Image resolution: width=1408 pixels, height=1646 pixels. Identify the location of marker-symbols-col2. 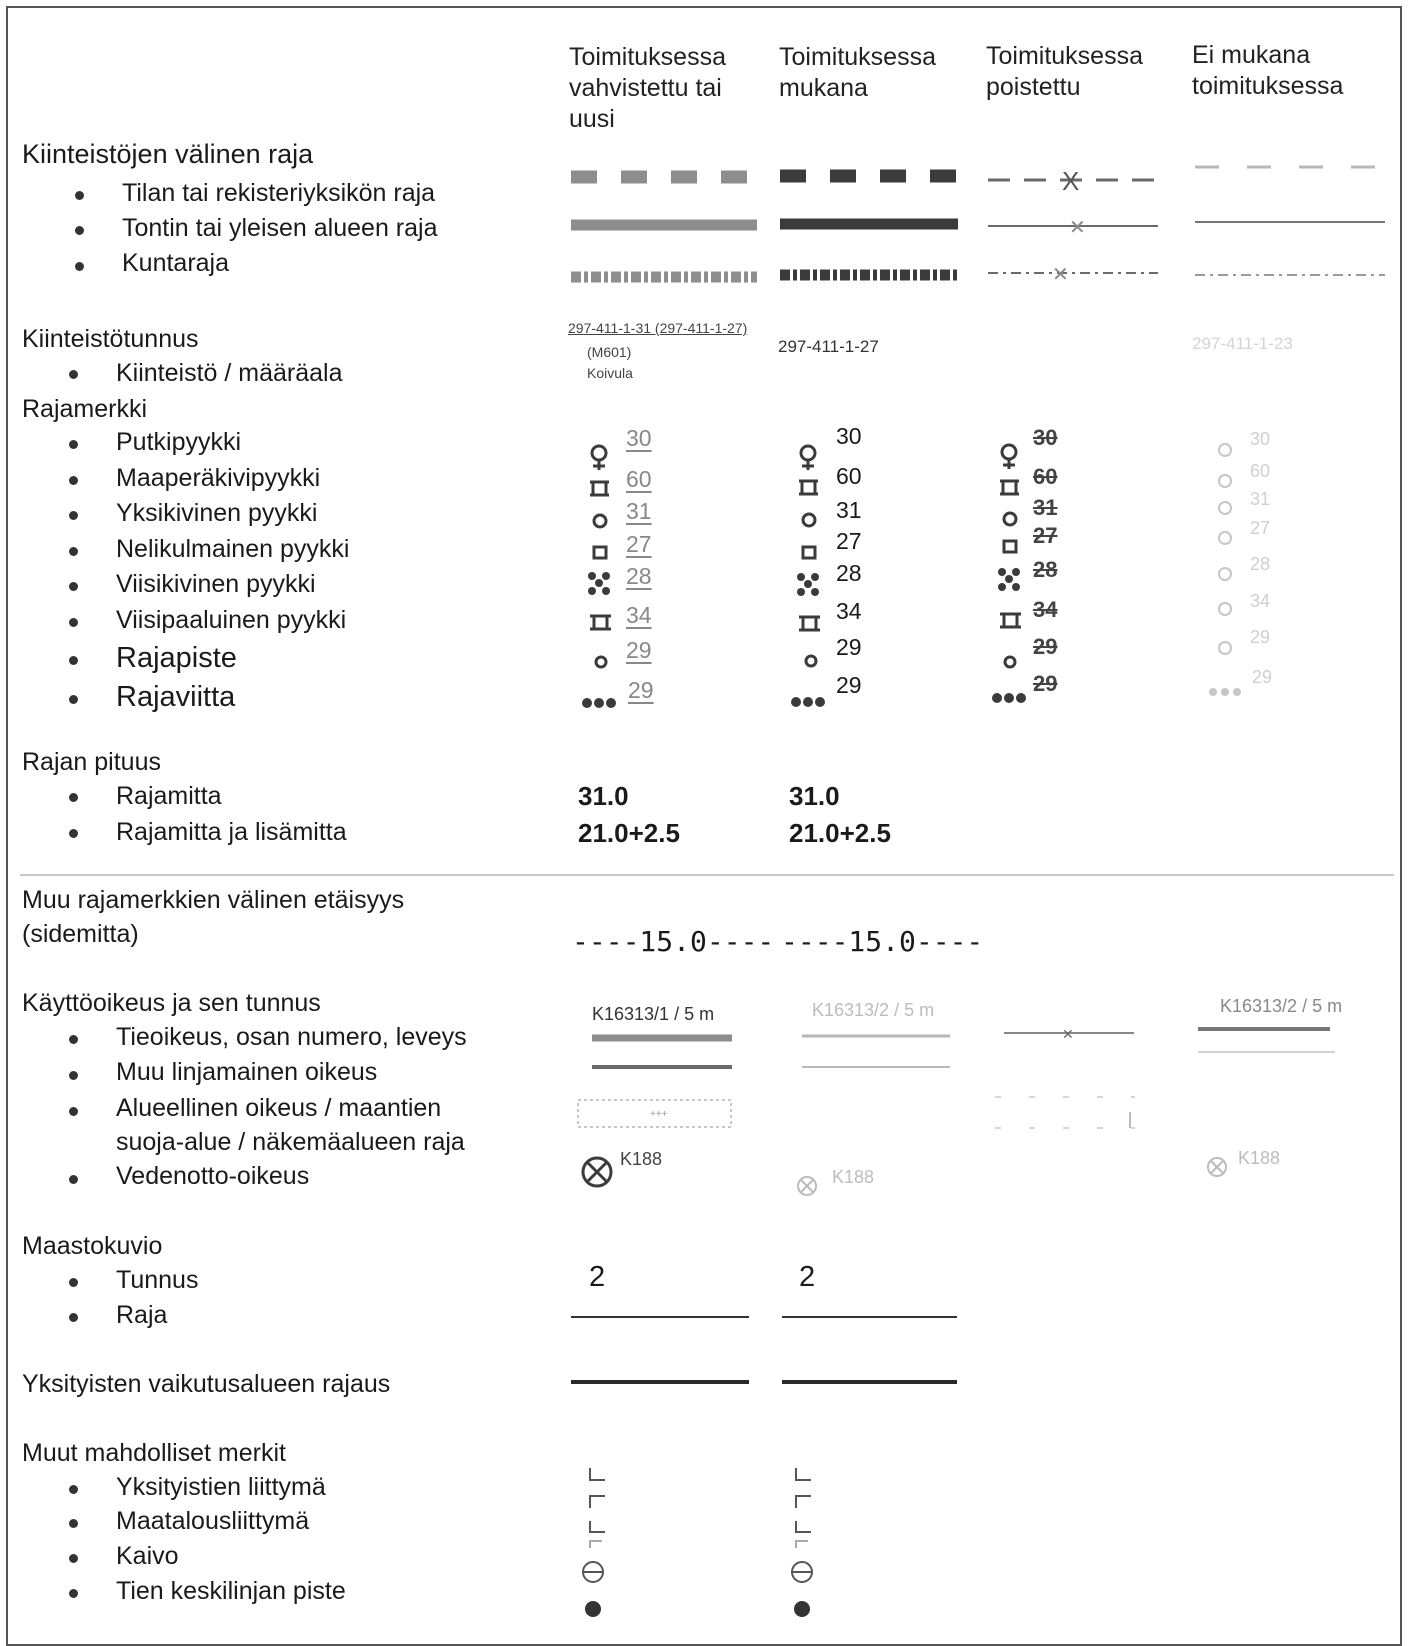
(808, 575).